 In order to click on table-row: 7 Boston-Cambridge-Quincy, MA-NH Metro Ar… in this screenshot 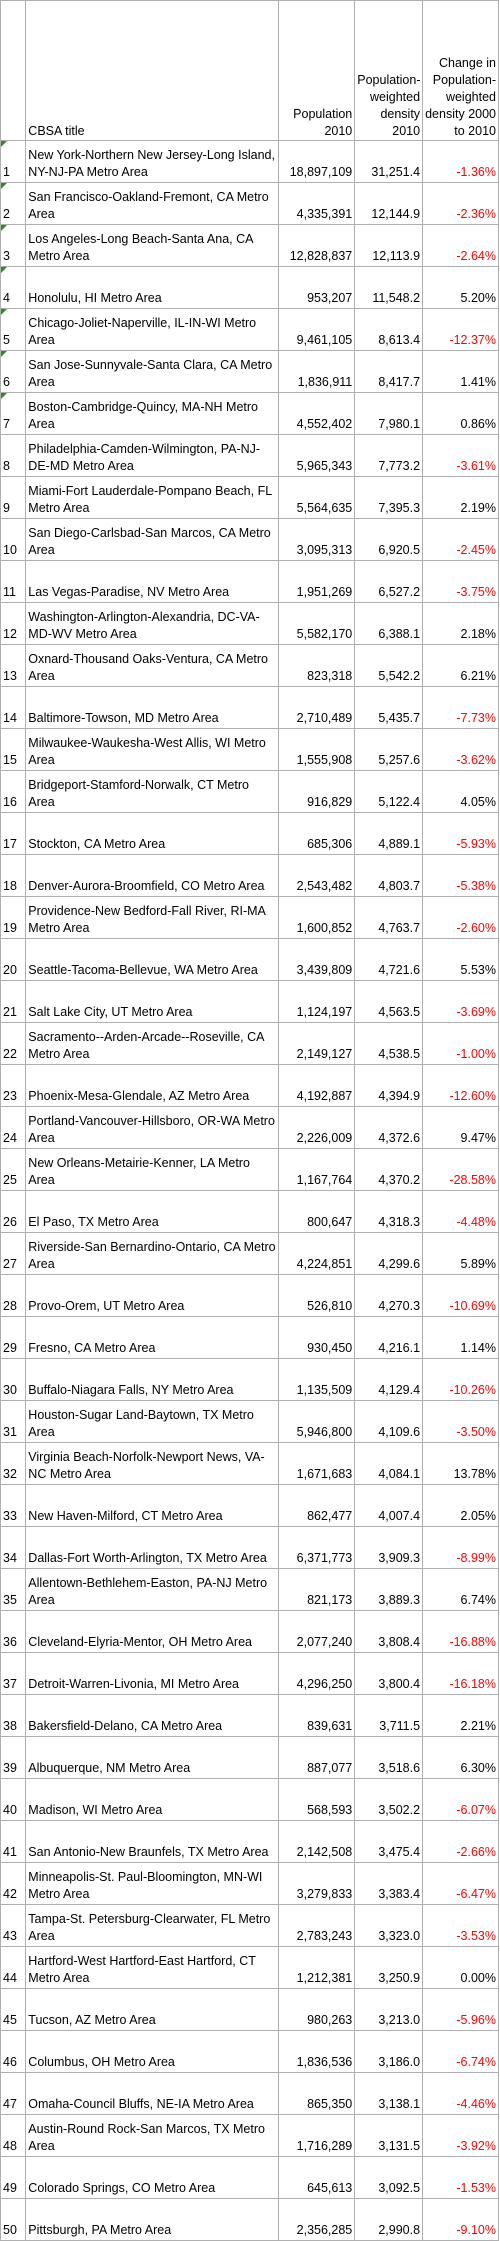, I will do `click(249, 413)`.